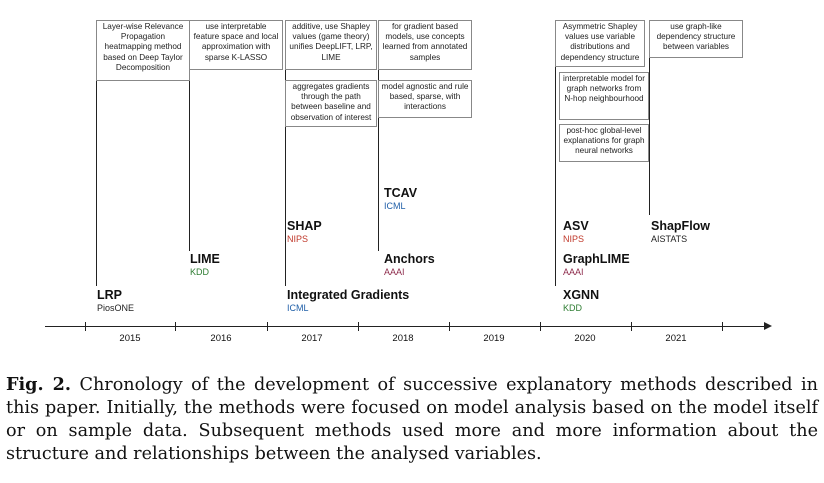  What do you see at coordinates (401, 193) in the screenshot?
I see `method-name-tcav: TCAV` at bounding box center [401, 193].